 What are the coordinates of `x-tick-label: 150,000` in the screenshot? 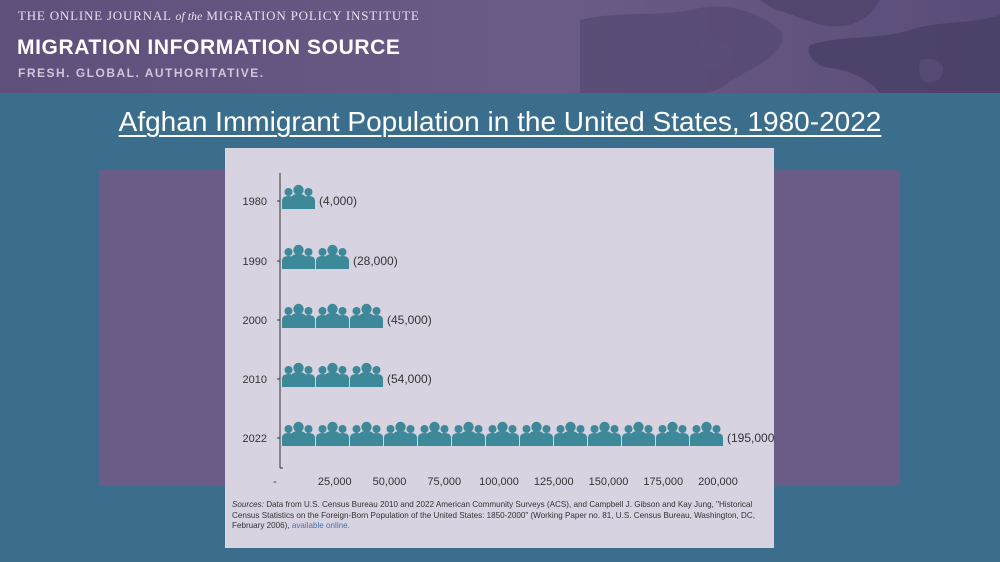 It's located at (609, 482).